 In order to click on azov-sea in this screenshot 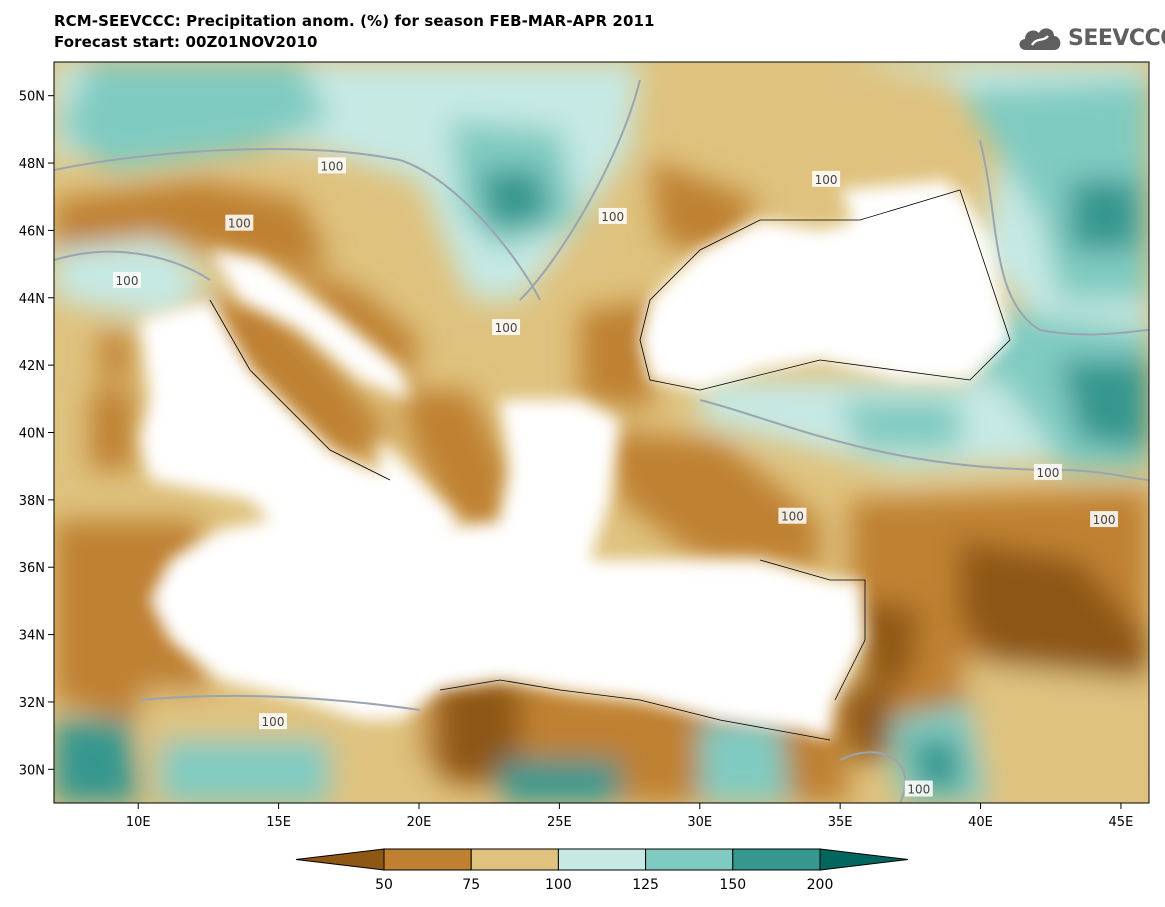, I will do `click(895, 207)`.